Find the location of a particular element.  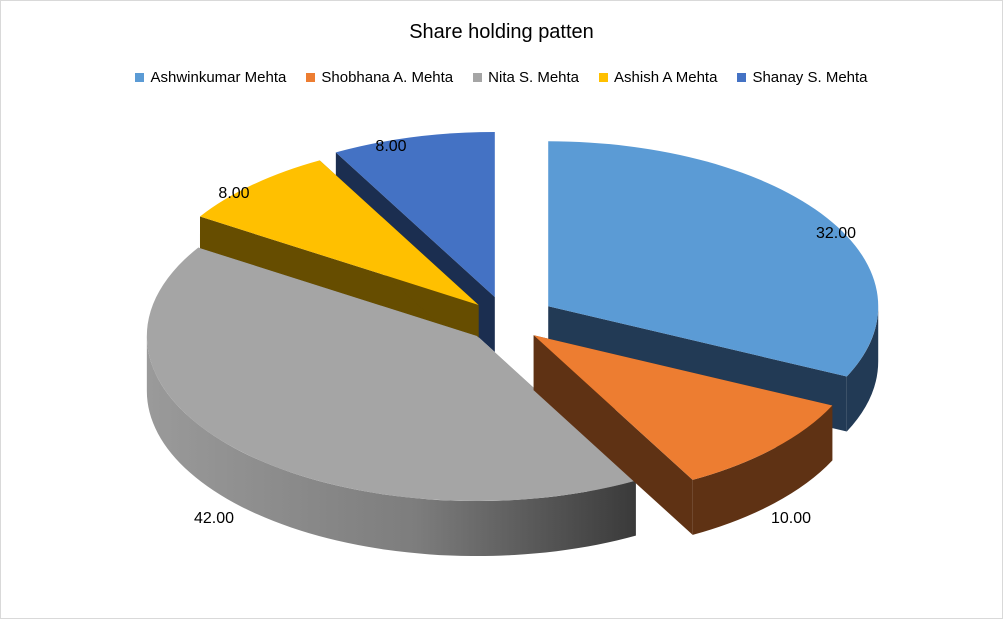

legend-item-ashish: Ashish A Mehta is located at coordinates (658, 77).